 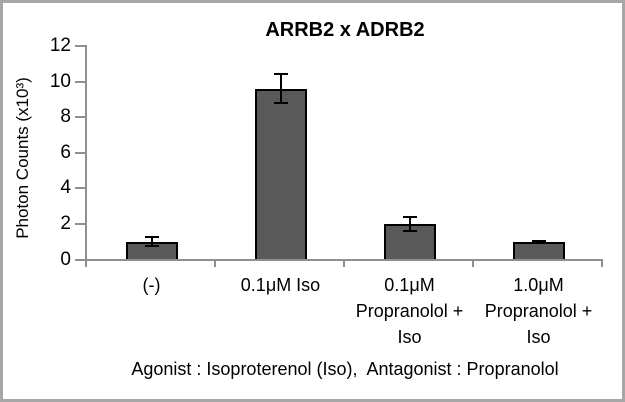 I want to click on x-axis-line, so click(x=344, y=259).